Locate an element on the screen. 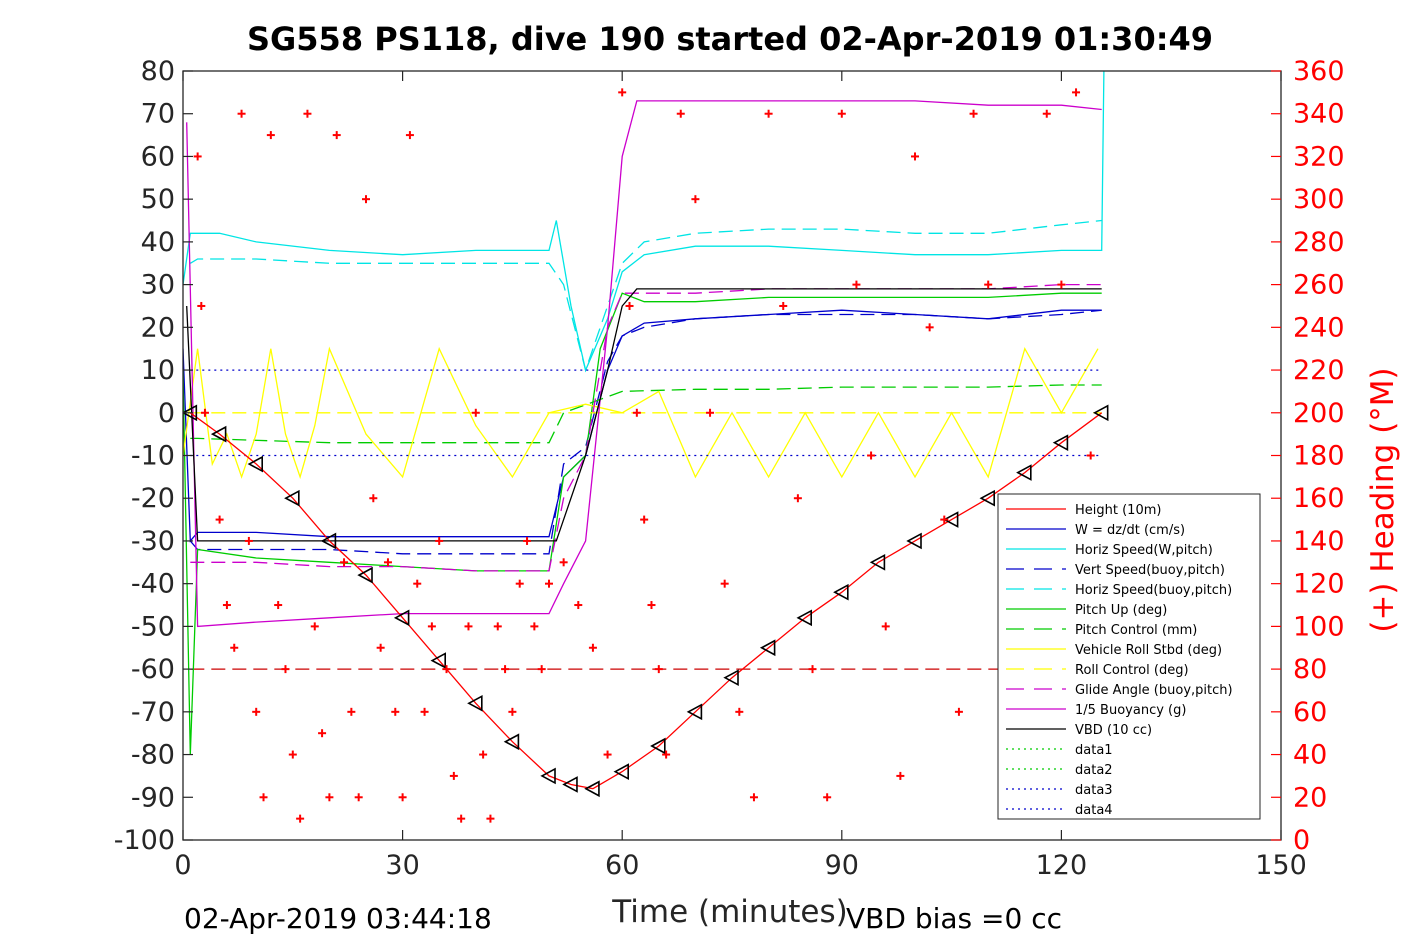 Image resolution: width=1417 pixels, height=945 pixels. x-axis-label: Time (minutes) is located at coordinates (729, 912).